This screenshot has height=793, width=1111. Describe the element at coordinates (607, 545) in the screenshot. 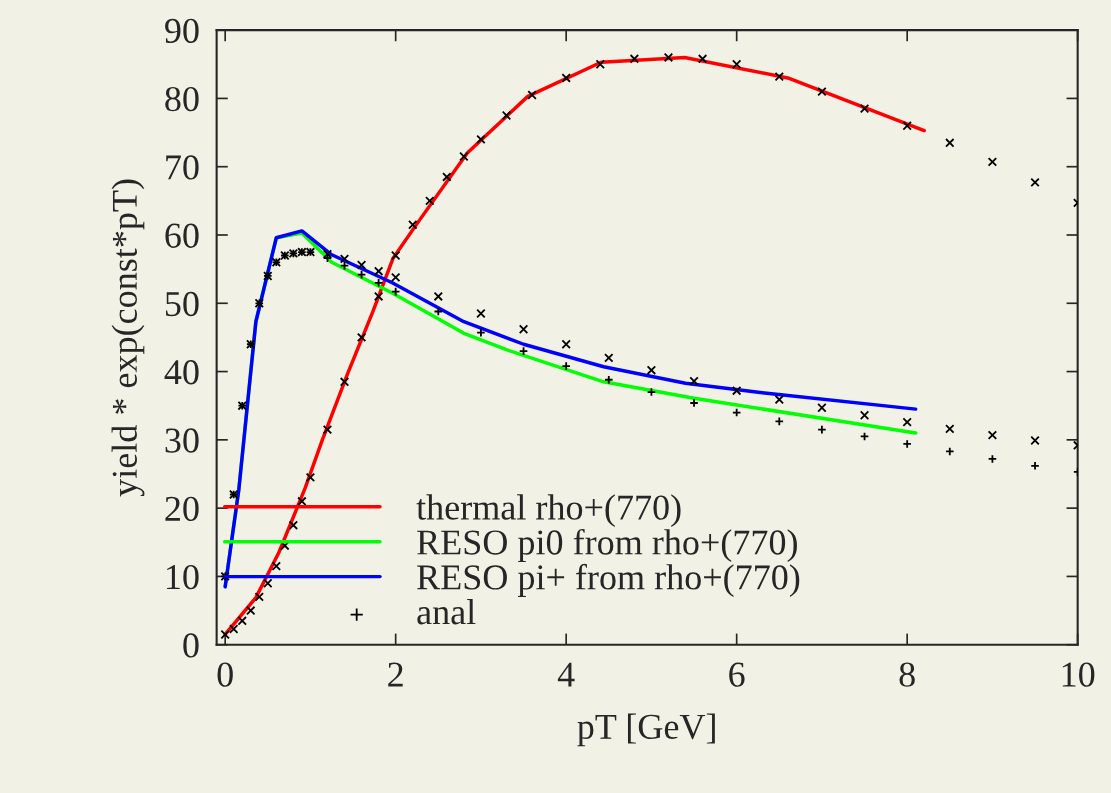

I see `legend-label: RESO pi0 from rho+(770)` at that location.